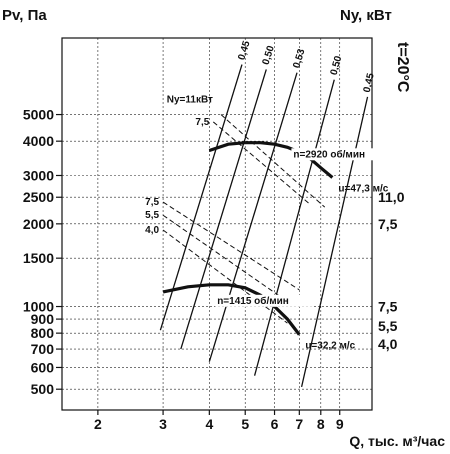 The width and height of the screenshot is (450, 454). I want to click on x-tick-label: 2, so click(98, 424).